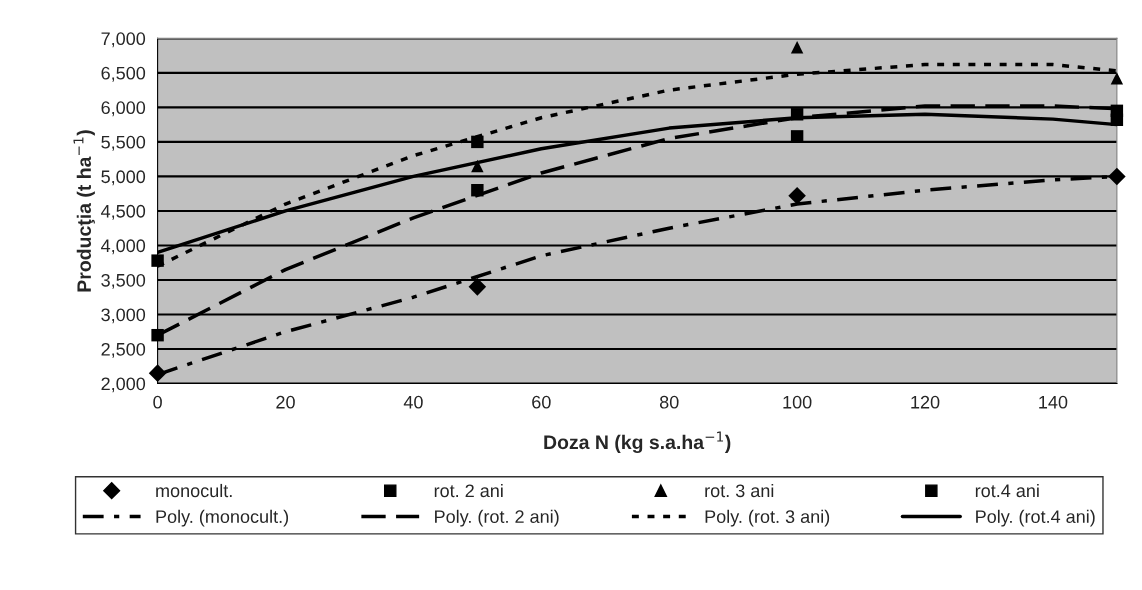  What do you see at coordinates (123, 109) in the screenshot?
I see `y-tick-label: 6,000` at bounding box center [123, 109].